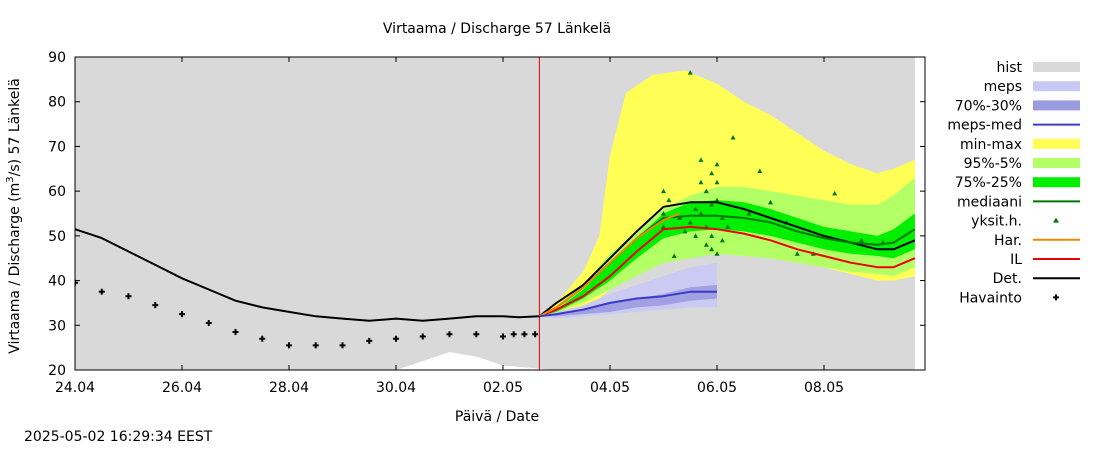 The height and width of the screenshot is (450, 1100). I want to click on il-line, so click(727, 271).